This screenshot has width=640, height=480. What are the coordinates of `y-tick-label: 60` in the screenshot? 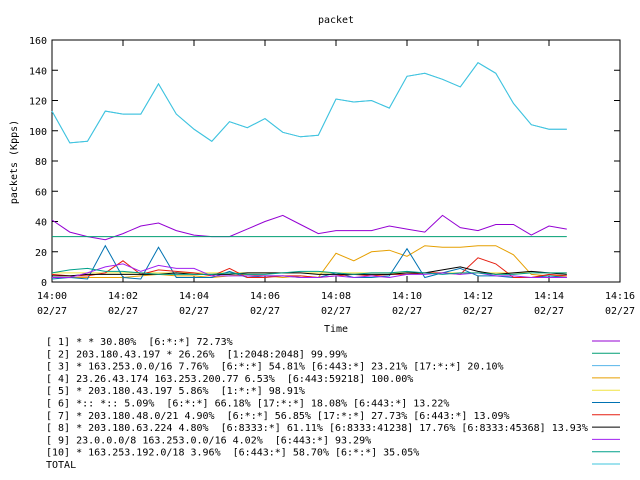 It's located at (41, 192).